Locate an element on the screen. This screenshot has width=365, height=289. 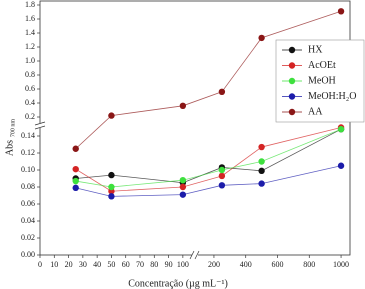
series-line is located at coordinates (208, 181).